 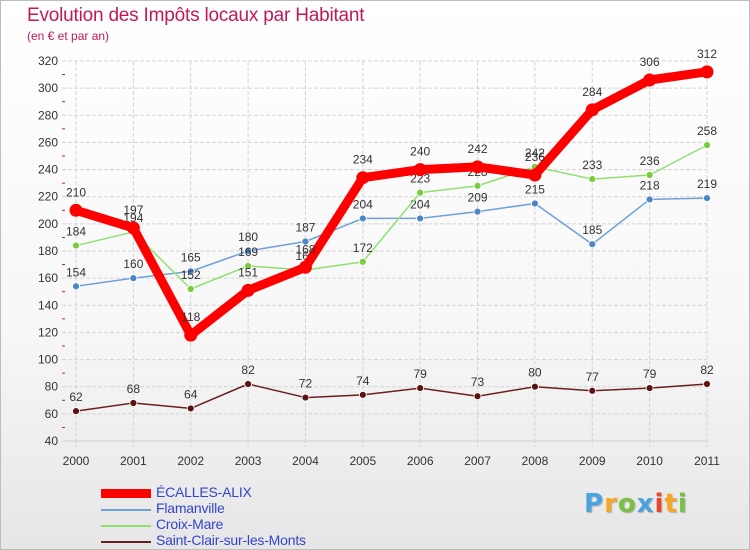 What do you see at coordinates (48, 305) in the screenshot?
I see `y-tick-label: 140` at bounding box center [48, 305].